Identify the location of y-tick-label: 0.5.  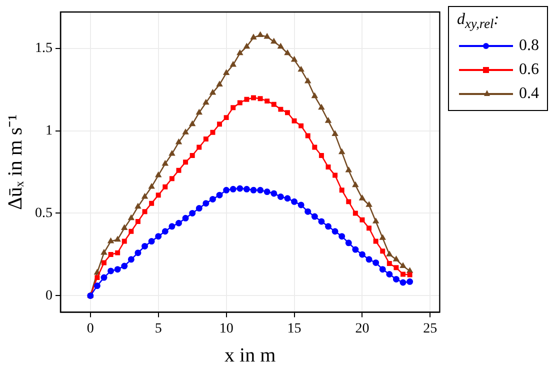
(43, 213).